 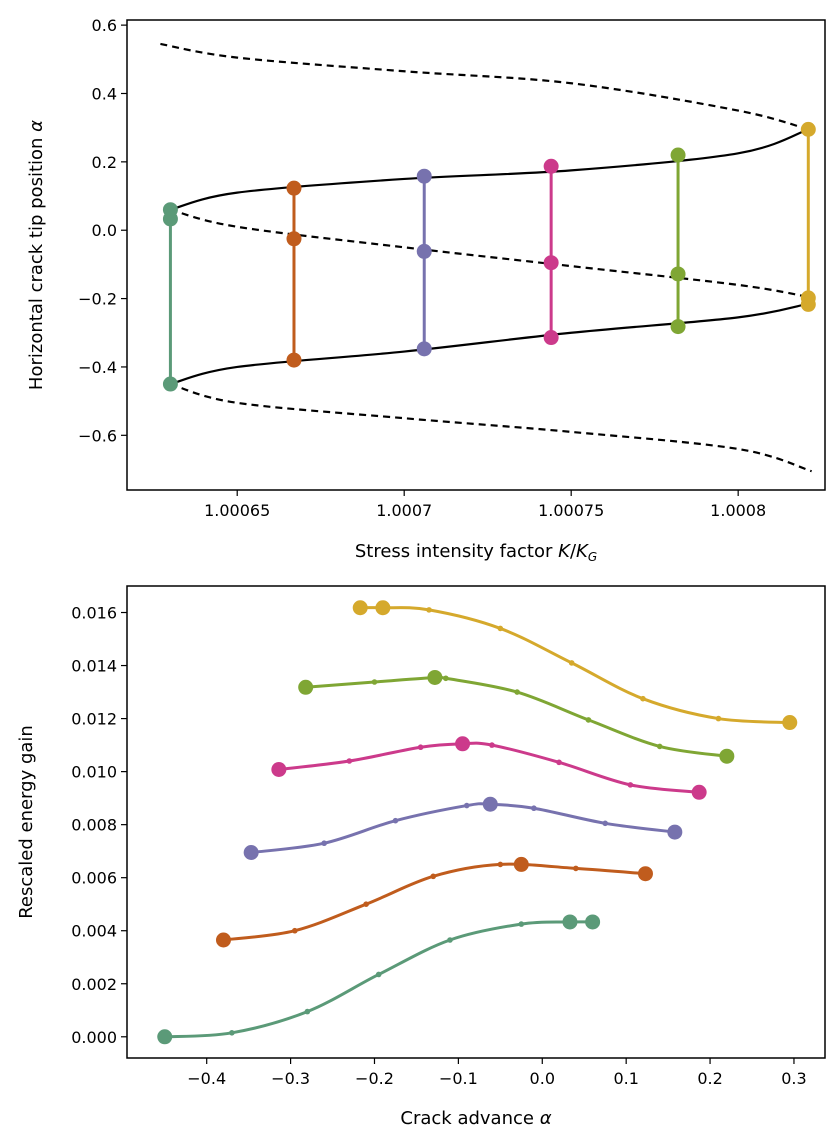 I want to click on top-y-tick-label: 0.6, so click(x=104, y=25).